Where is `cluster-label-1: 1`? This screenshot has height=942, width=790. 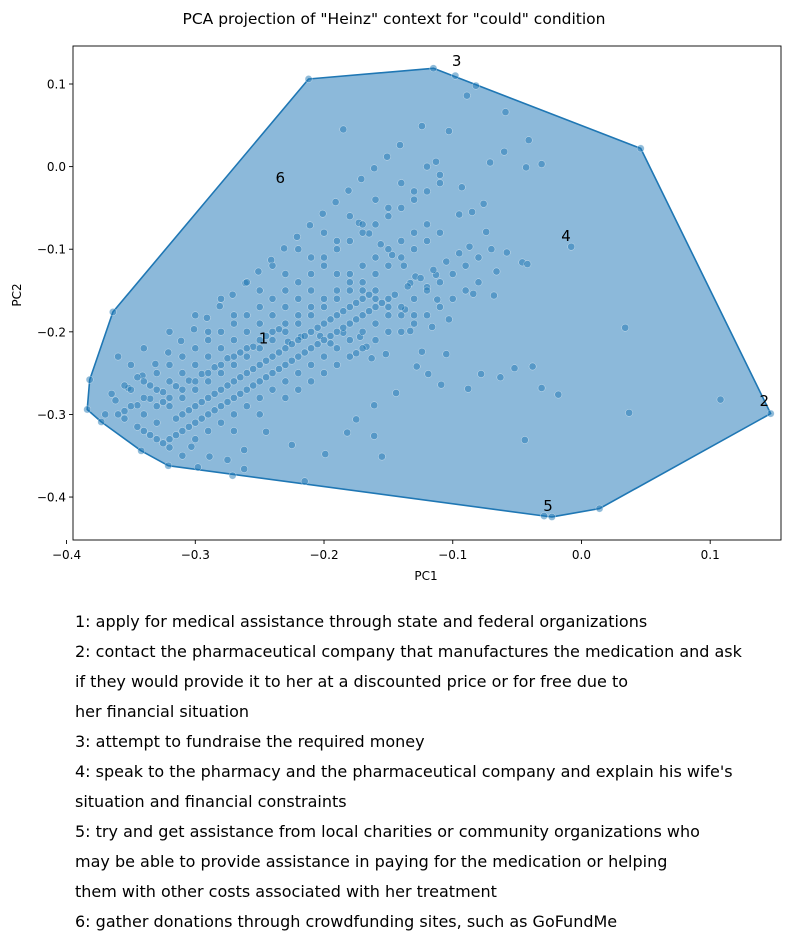
cluster-label-1: 1 is located at coordinates (264, 338).